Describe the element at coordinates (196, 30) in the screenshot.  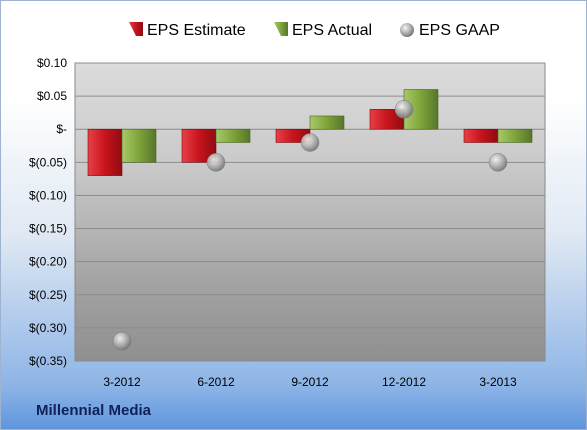
I see `legend-estimate-label: EPS Estimate` at that location.